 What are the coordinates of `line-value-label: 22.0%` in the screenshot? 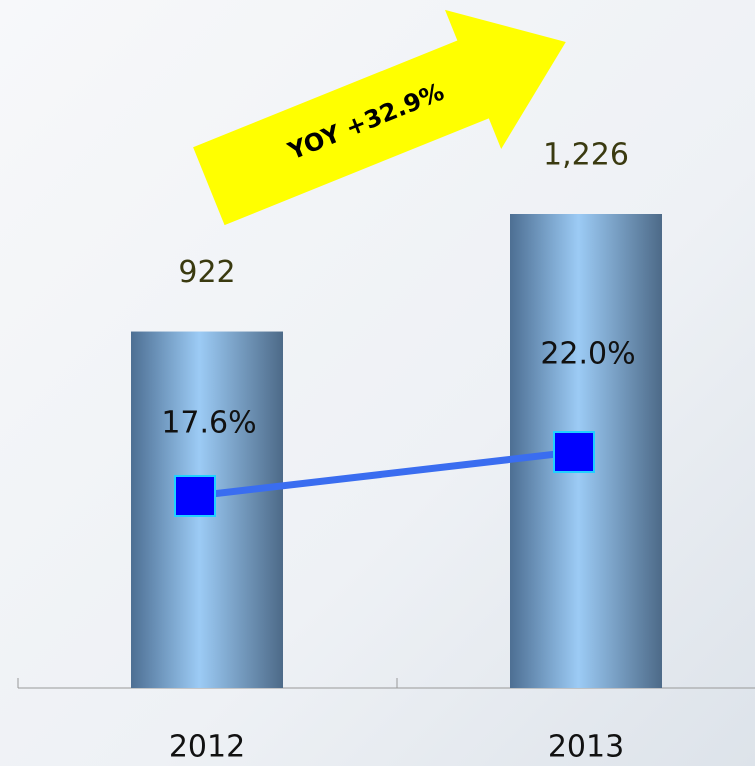 It's located at (587, 354).